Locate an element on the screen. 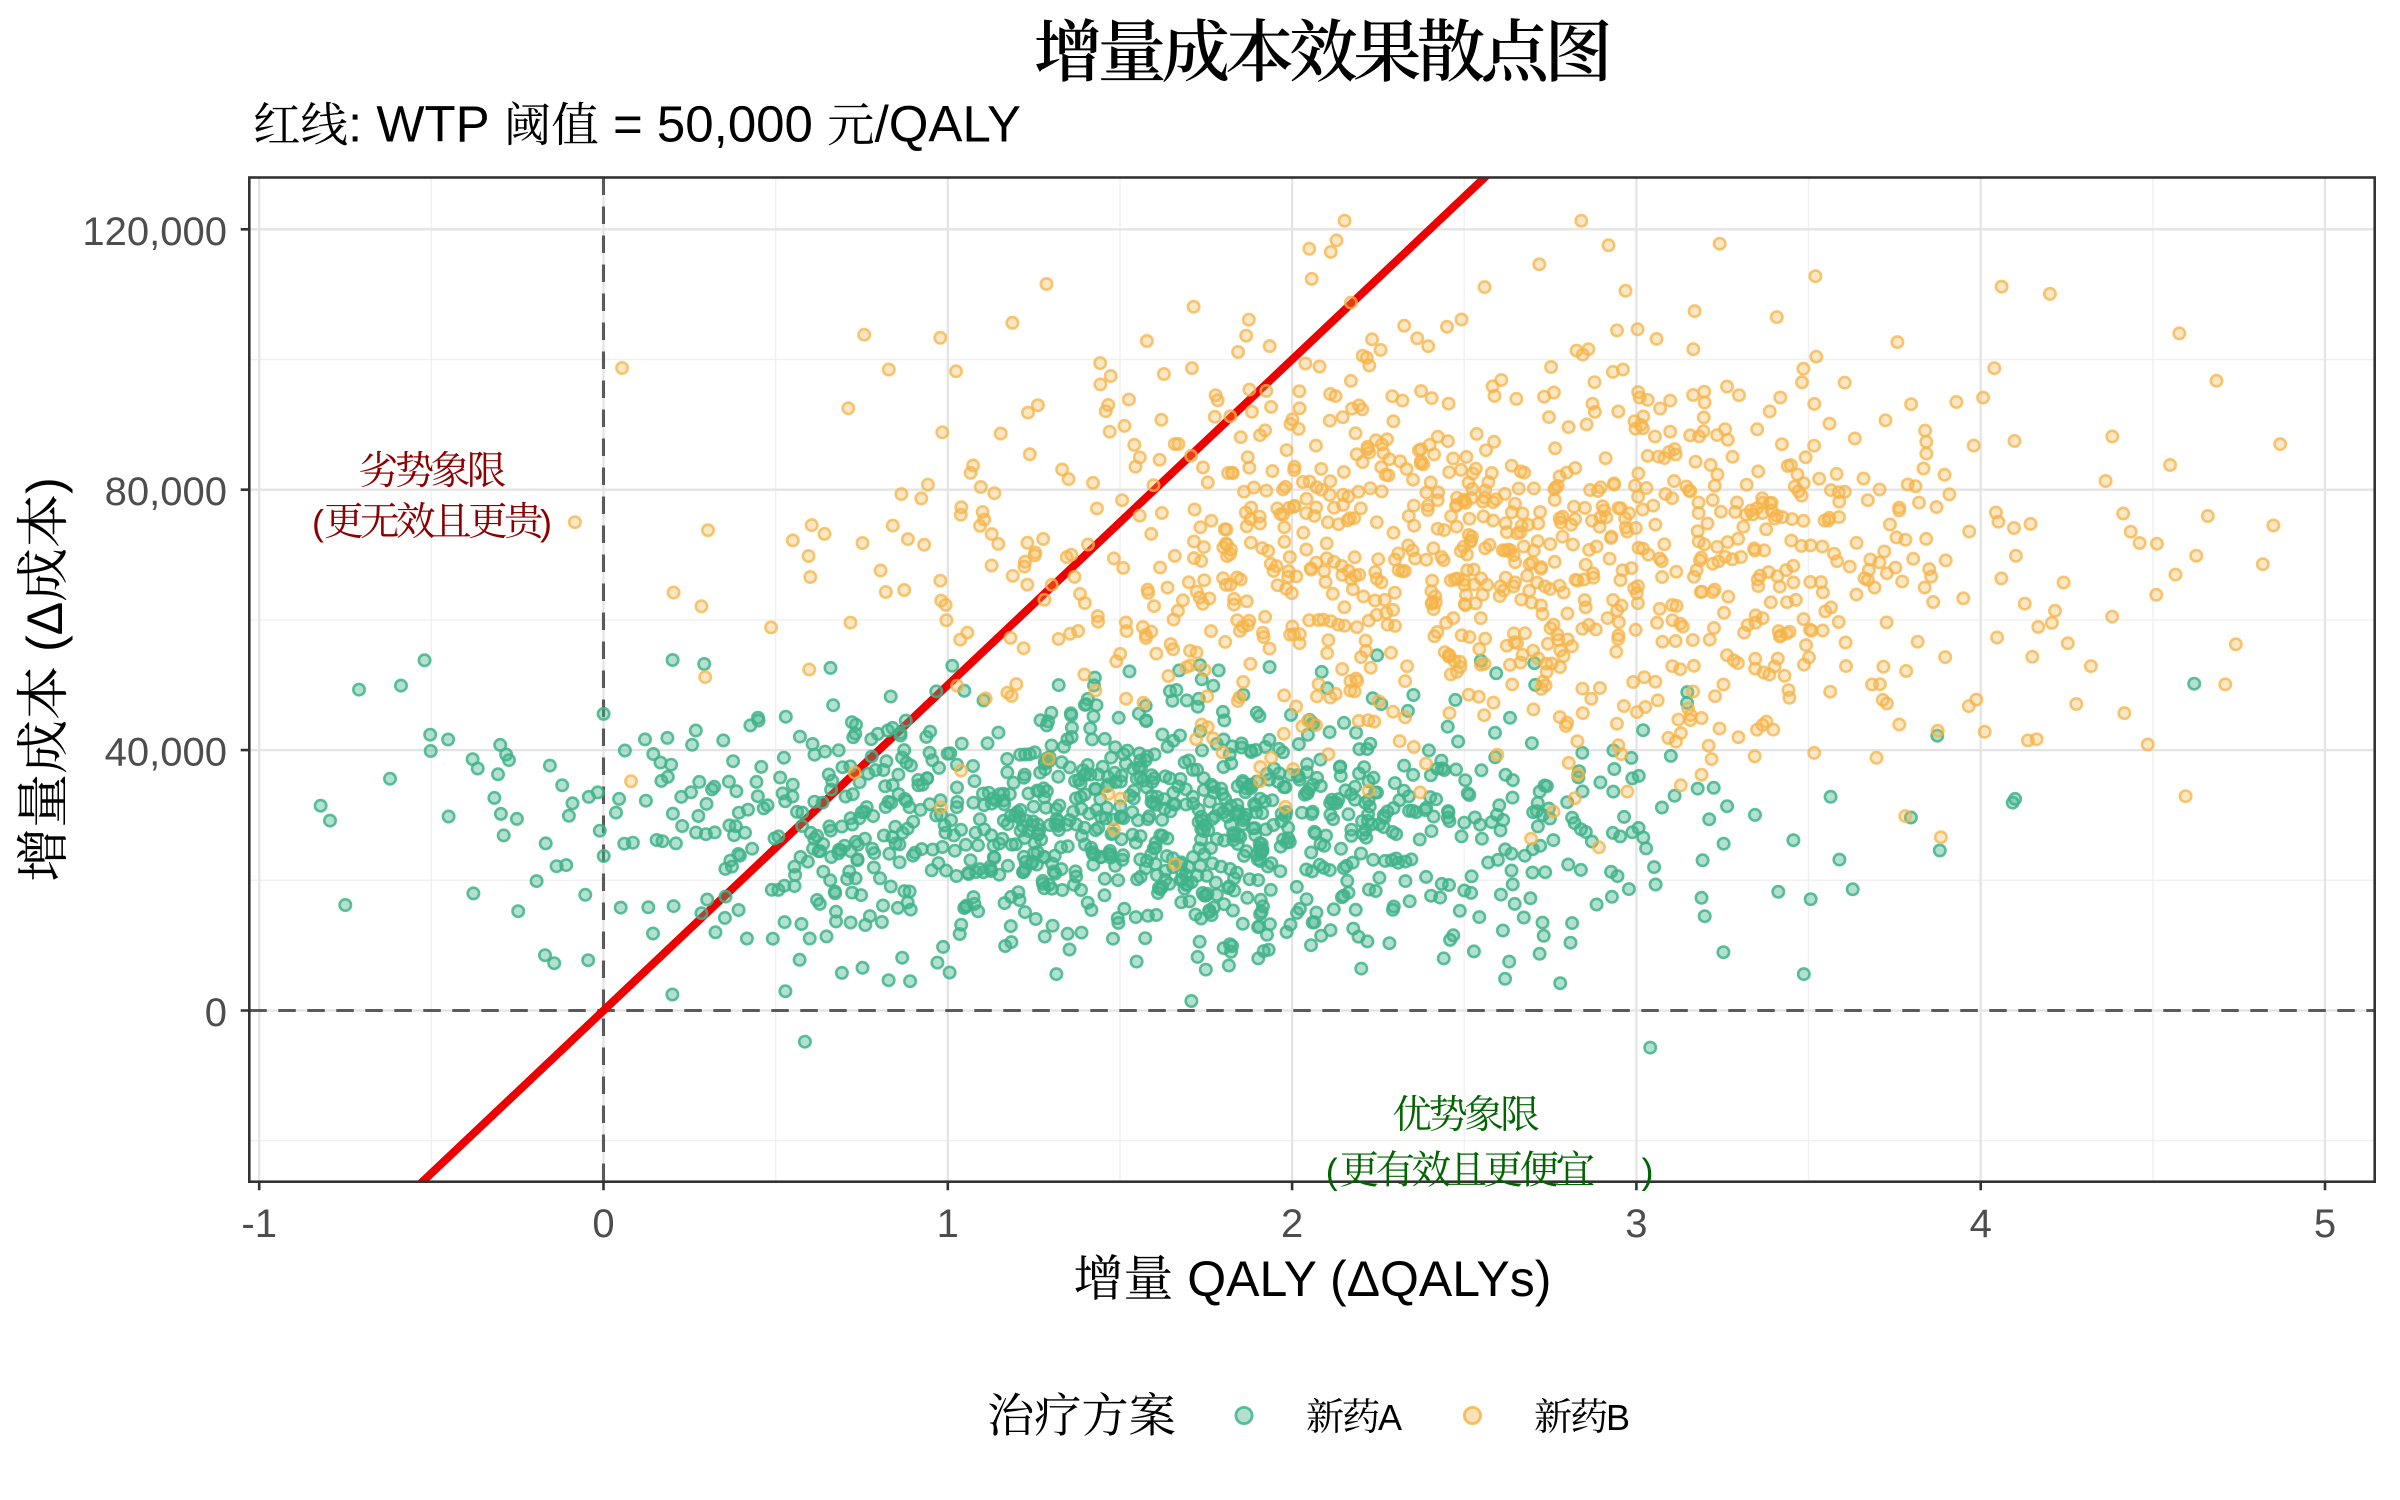 The image size is (2400, 1500). svg-text: 40,000 is located at coordinates (166, 753).